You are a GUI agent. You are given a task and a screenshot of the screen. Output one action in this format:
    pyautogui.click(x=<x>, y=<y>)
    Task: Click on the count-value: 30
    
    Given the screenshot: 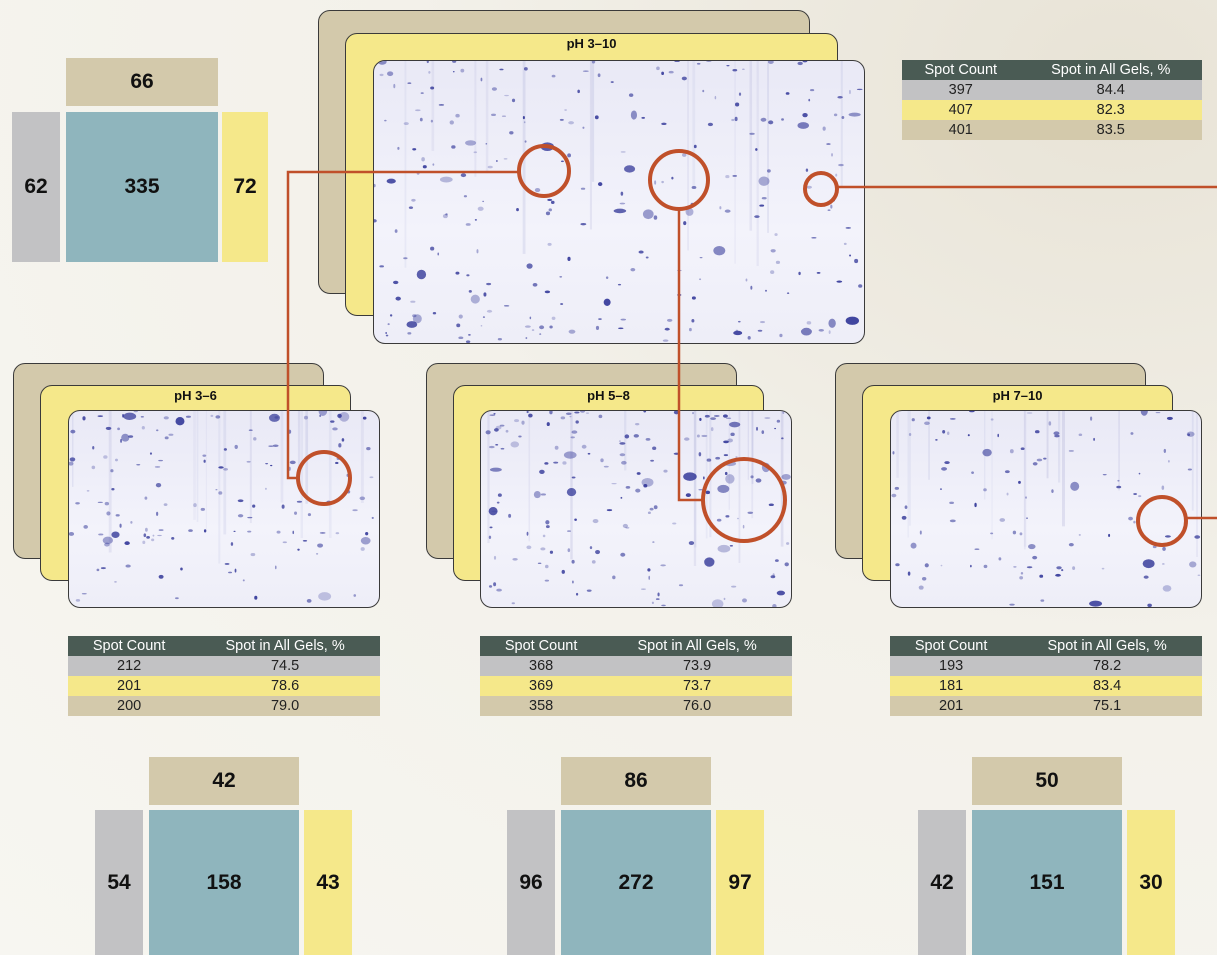 What is the action you would take?
    pyautogui.click(x=1151, y=882)
    